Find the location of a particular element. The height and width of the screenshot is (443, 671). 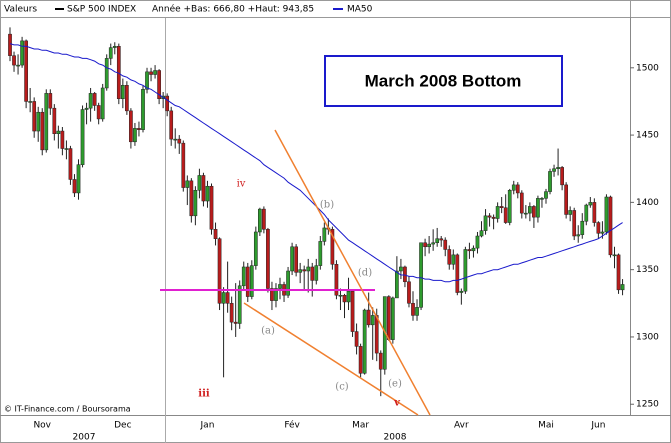

year-label: 2008 is located at coordinates (395, 438).